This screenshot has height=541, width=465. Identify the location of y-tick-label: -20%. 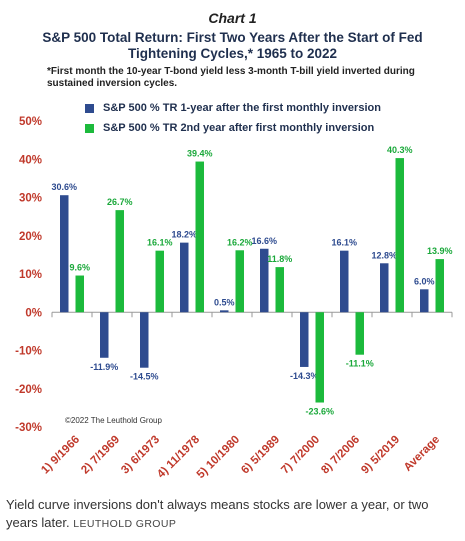
(28, 390).